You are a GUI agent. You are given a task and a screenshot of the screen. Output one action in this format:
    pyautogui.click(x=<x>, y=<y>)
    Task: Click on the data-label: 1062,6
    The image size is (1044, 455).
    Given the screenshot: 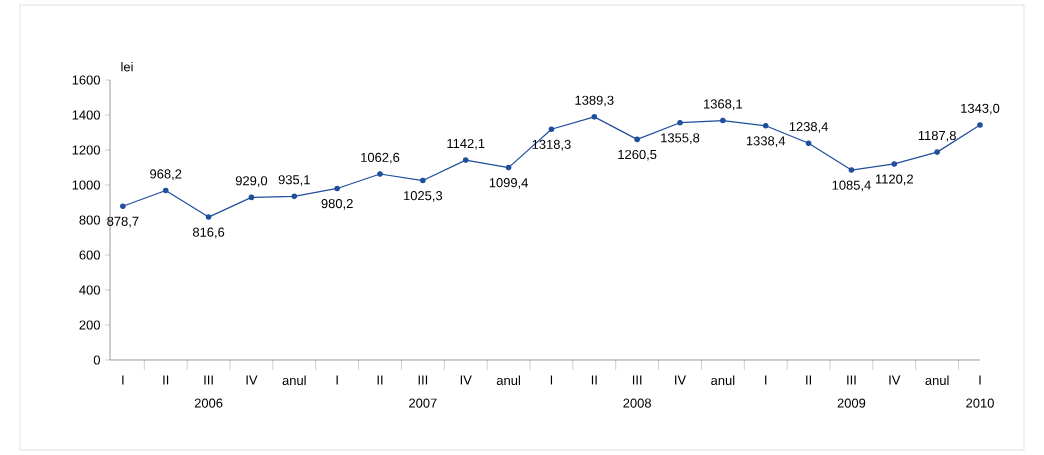 What is the action you would take?
    pyautogui.click(x=380, y=158)
    